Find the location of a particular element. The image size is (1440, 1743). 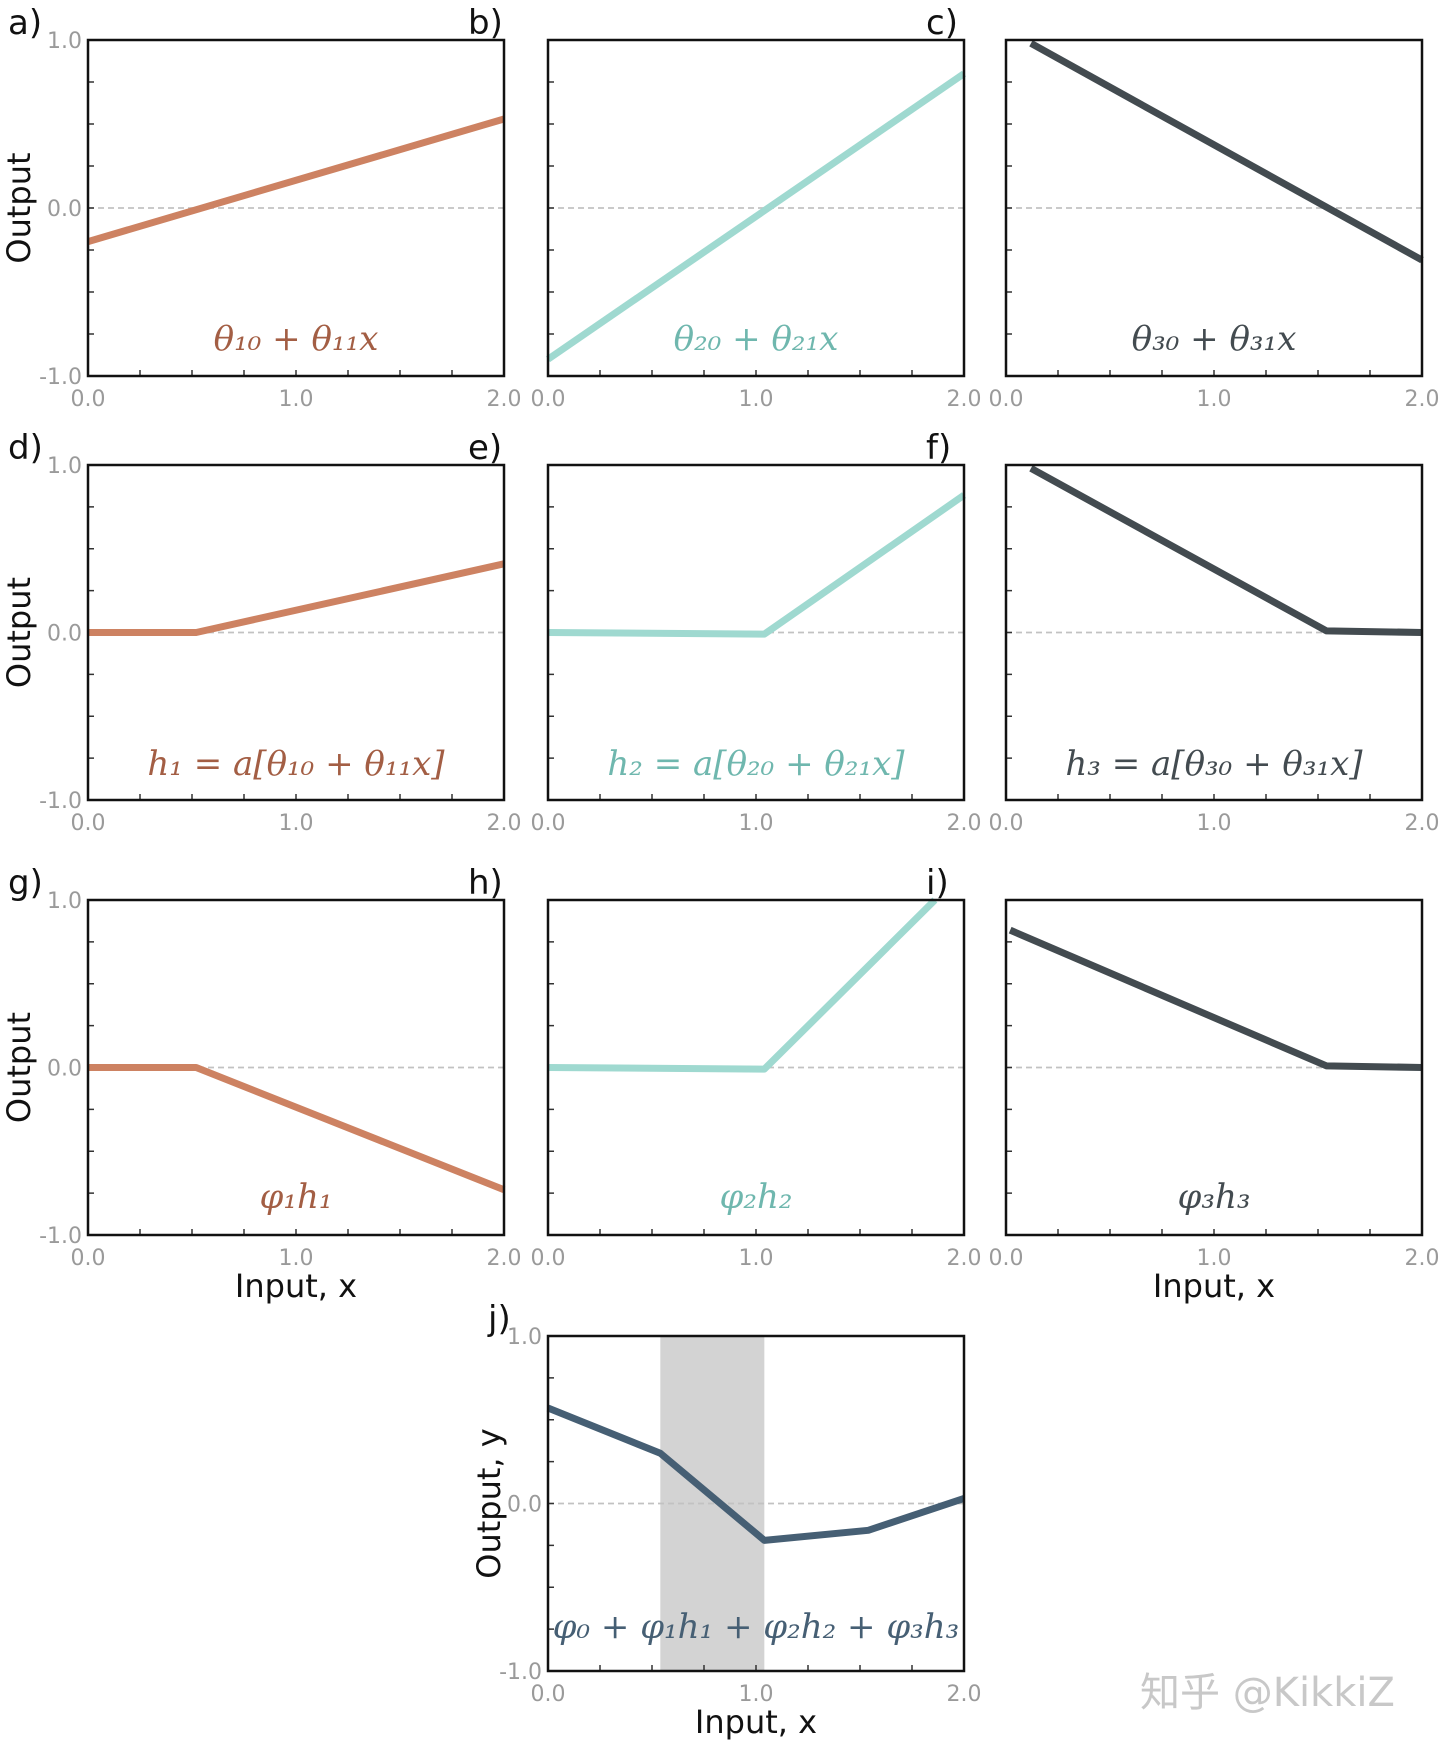

y-axis-title: Output, y is located at coordinates (489, 1503).